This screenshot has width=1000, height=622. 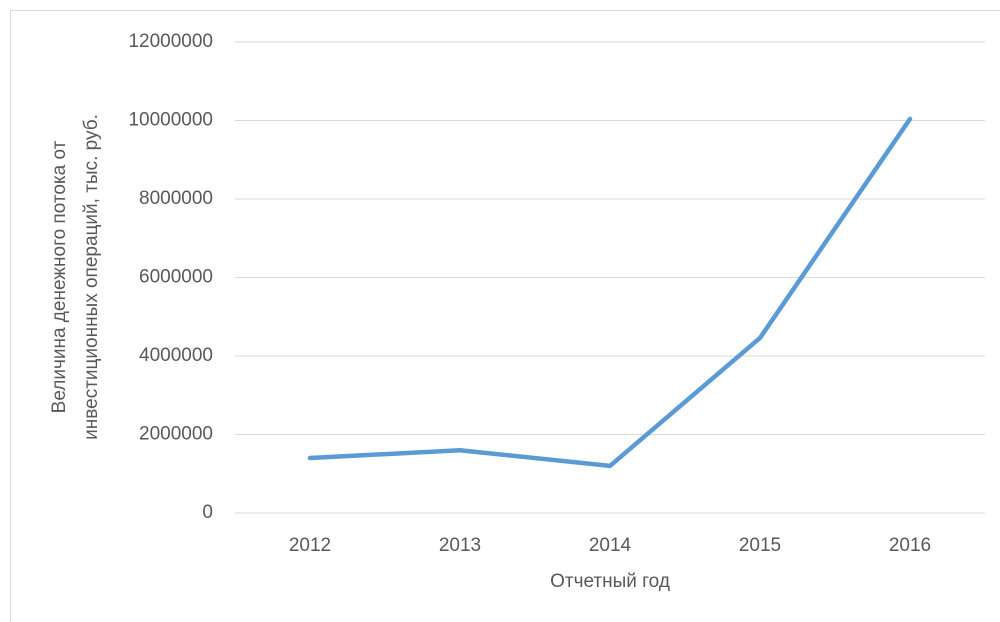 What do you see at coordinates (170, 120) in the screenshot?
I see `y-tick-label: 10000000` at bounding box center [170, 120].